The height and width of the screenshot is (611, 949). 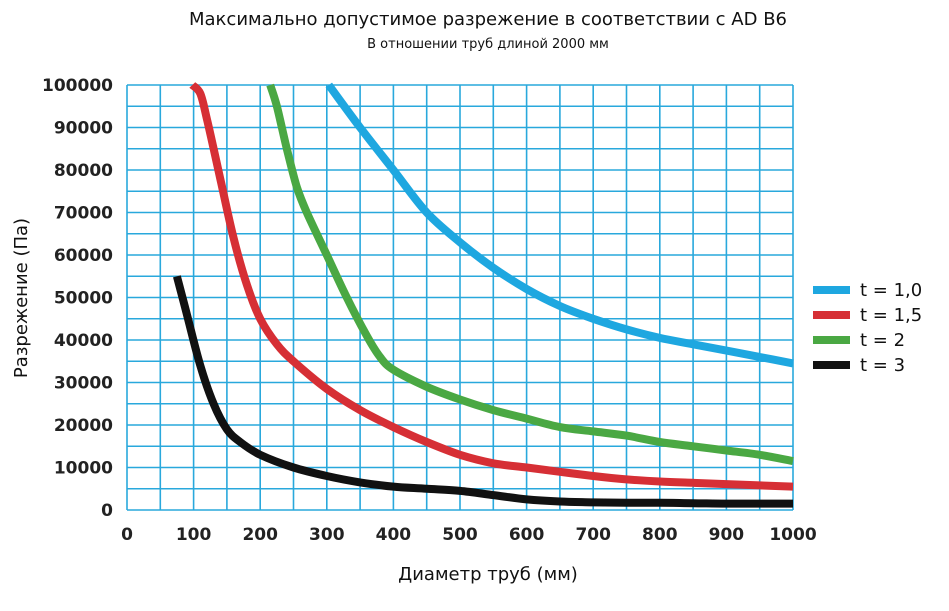 I want to click on x-tick-label: 100, so click(x=194, y=535).